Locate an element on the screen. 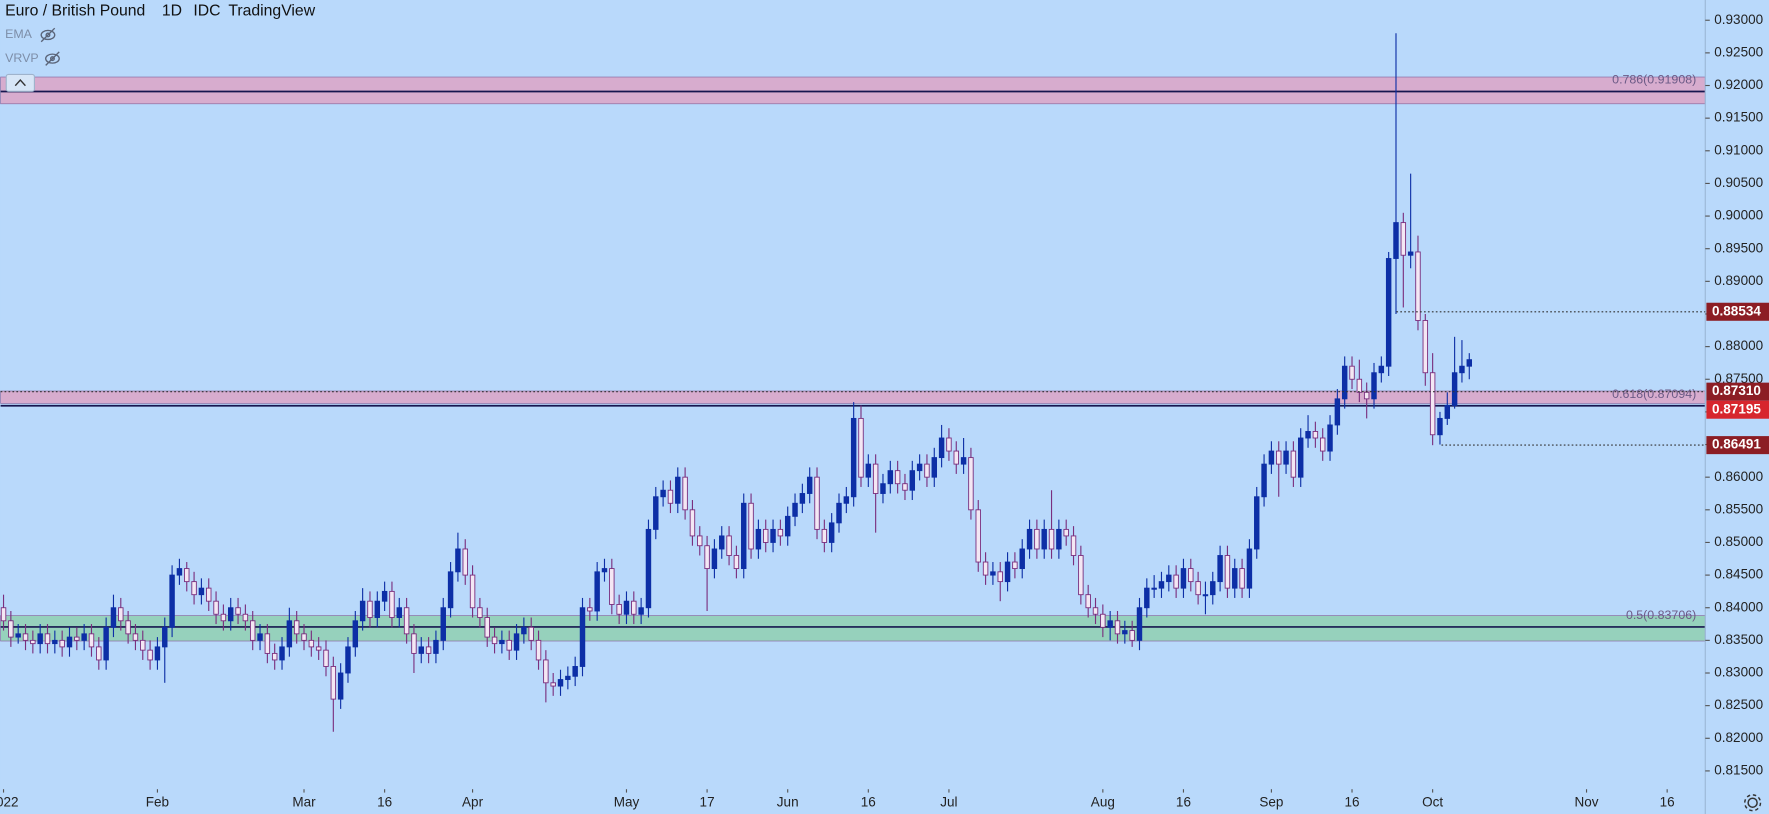 This screenshot has height=814, width=1769. collapse-button is located at coordinates (20, 82).